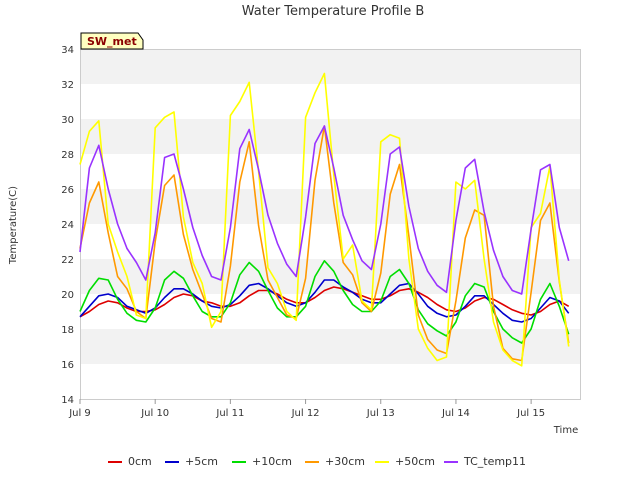 The image size is (640, 480). I want to click on y-tick-label: 16, so click(67, 365).